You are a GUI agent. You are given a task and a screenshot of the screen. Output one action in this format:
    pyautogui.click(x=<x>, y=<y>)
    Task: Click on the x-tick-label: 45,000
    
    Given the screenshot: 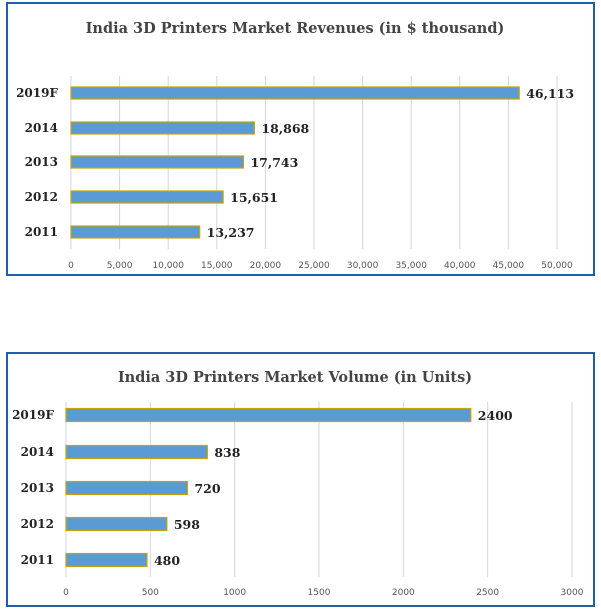 What is the action you would take?
    pyautogui.click(x=509, y=266)
    